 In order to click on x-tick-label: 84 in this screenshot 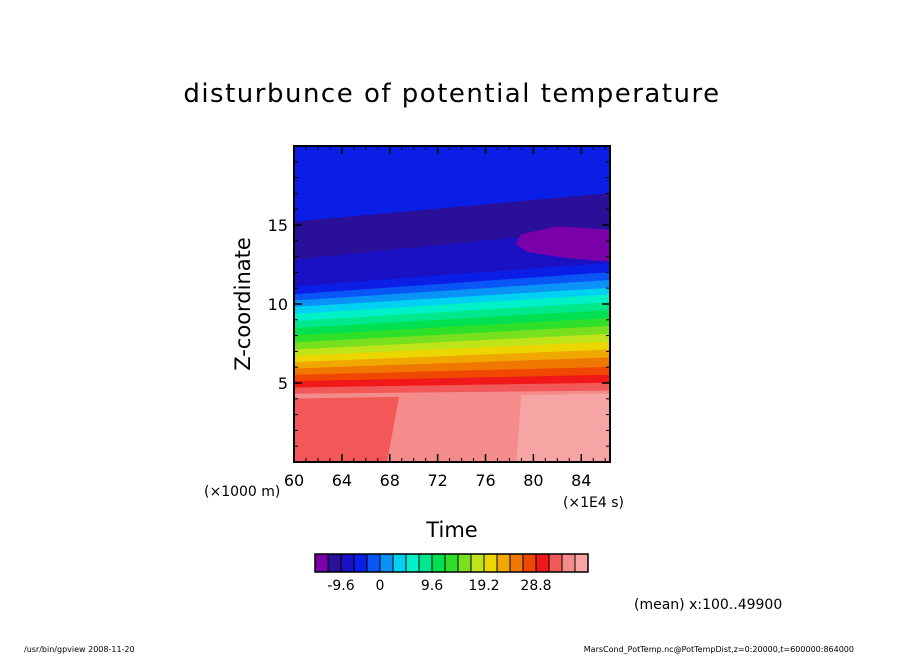, I will do `click(581, 480)`.